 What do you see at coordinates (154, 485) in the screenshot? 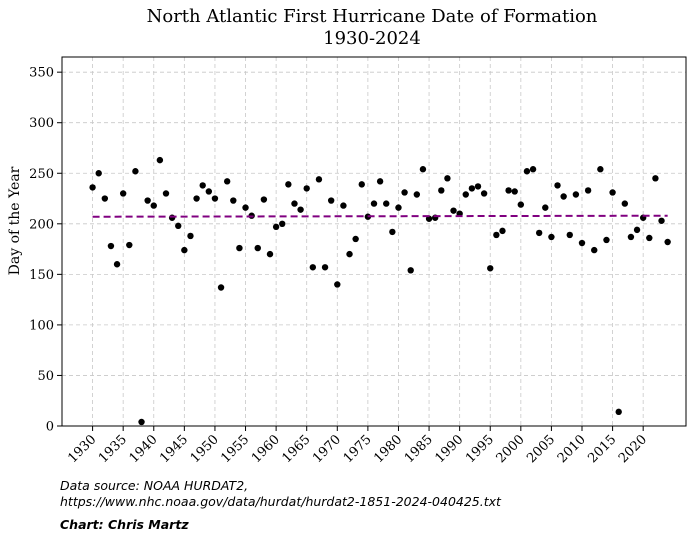
I see `data-source-line-1: Data source: NOAA HURDAT2,` at bounding box center [154, 485].